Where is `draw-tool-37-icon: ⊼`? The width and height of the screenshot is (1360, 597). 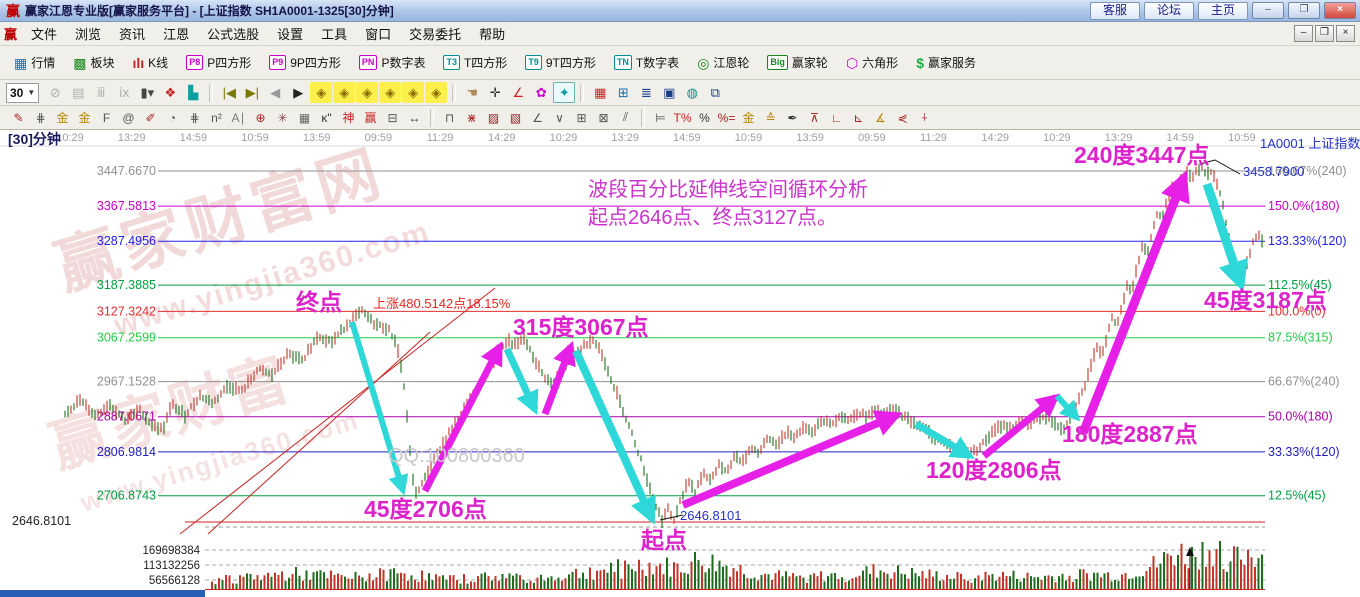
draw-tool-37-icon: ⊼ is located at coordinates (814, 117).